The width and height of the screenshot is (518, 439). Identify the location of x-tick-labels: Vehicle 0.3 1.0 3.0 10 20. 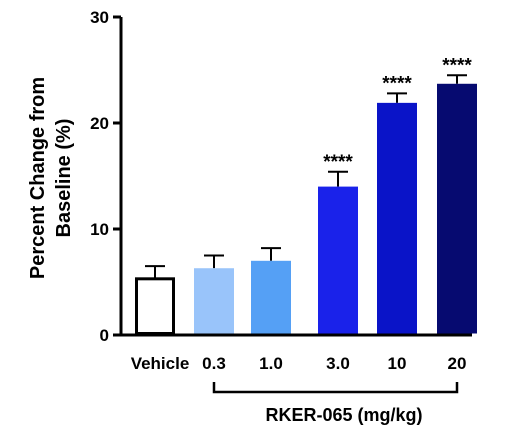
(299, 363).